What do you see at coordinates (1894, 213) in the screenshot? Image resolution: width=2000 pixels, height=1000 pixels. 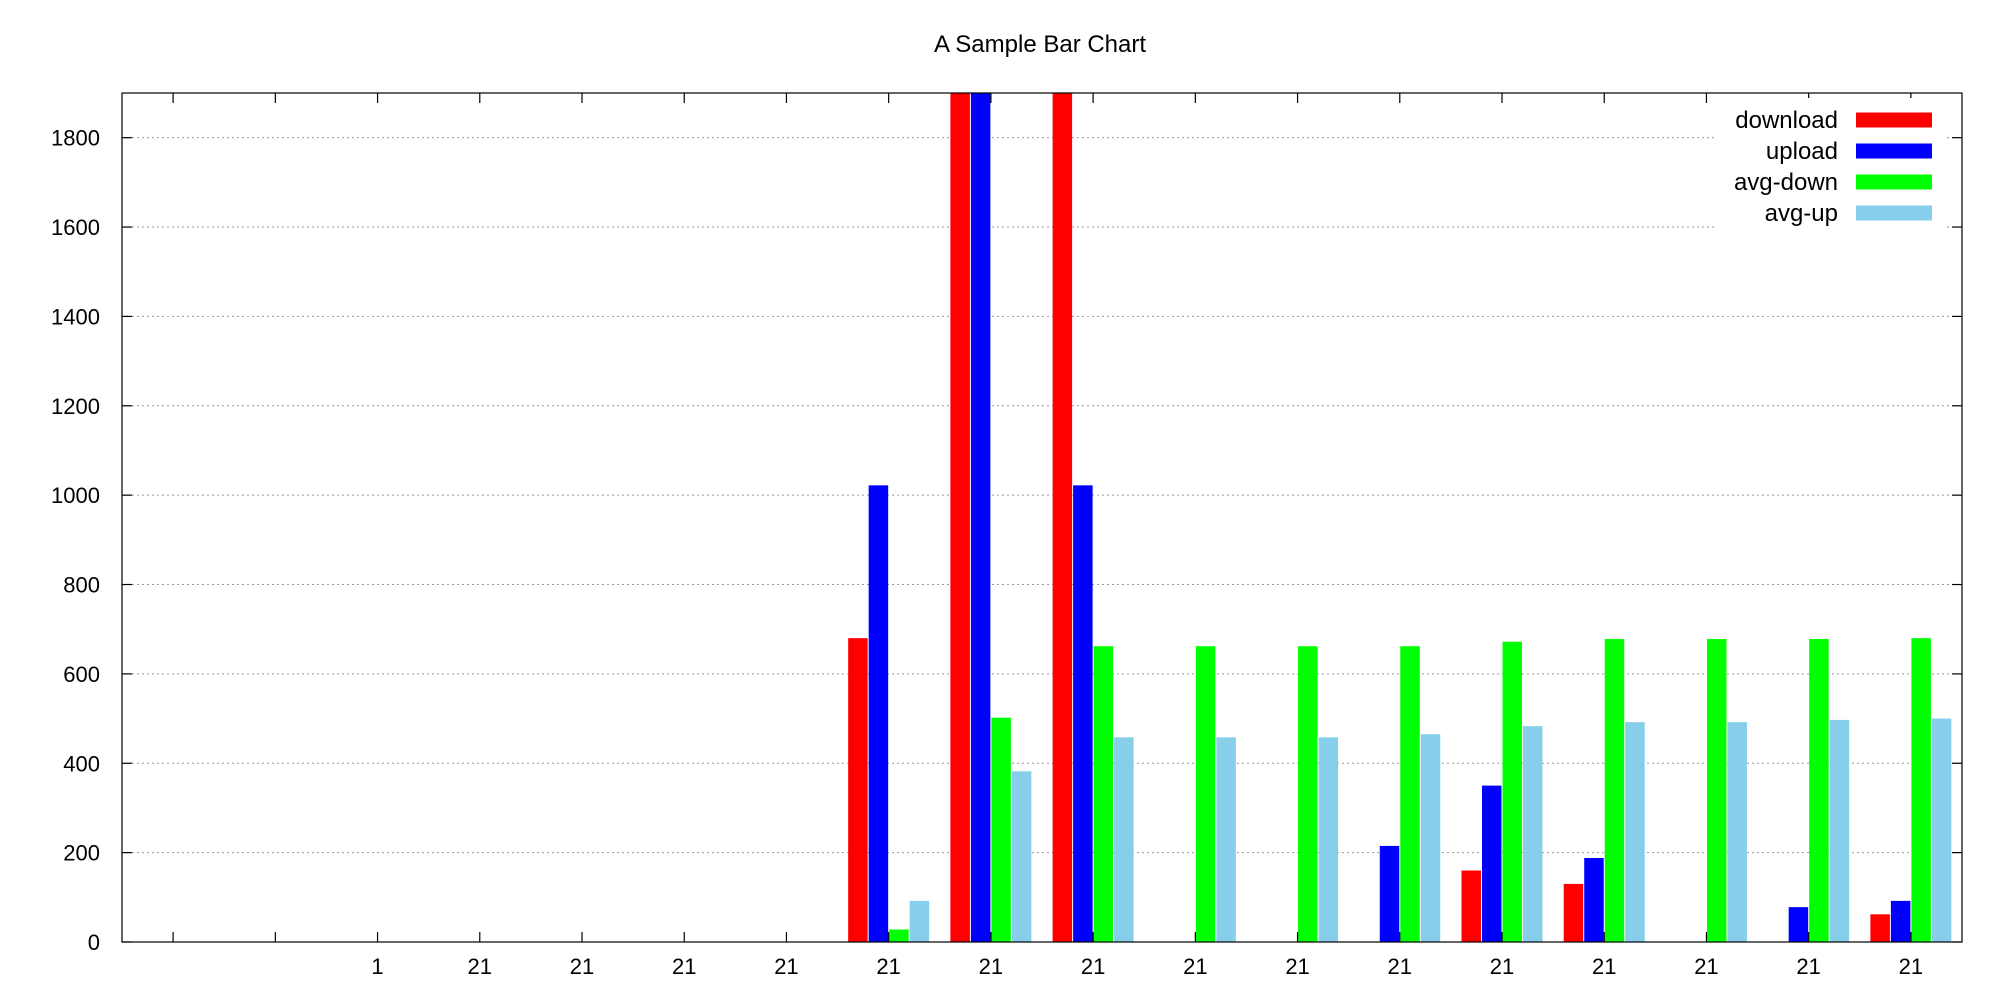 I see `legend-swatch-avg-up` at bounding box center [1894, 213].